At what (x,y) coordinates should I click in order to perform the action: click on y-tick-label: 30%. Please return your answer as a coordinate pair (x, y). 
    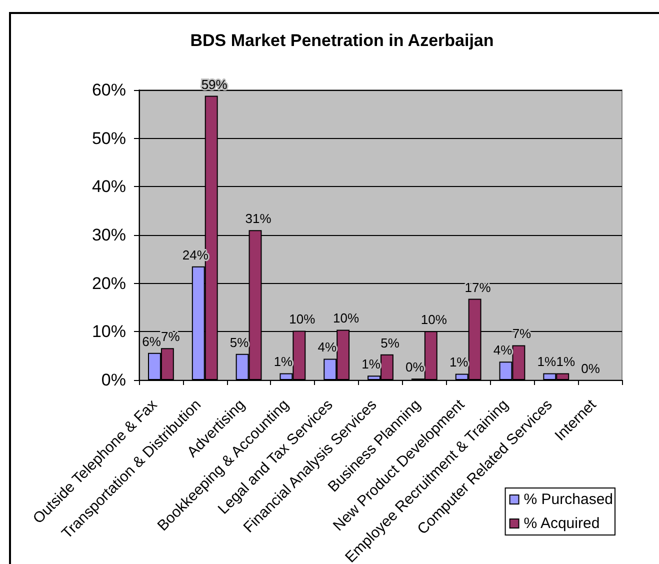
    Looking at the image, I should click on (109, 235).